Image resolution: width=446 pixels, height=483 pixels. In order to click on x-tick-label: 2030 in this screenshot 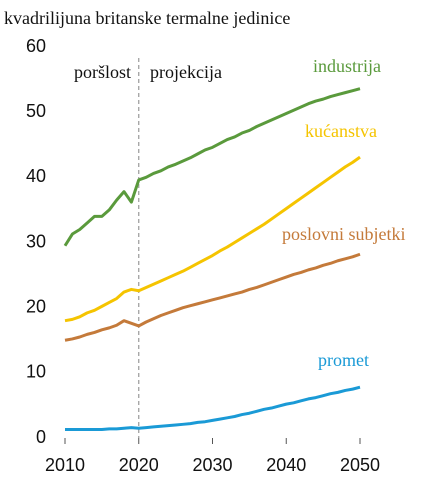, I will do `click(212, 465)`.